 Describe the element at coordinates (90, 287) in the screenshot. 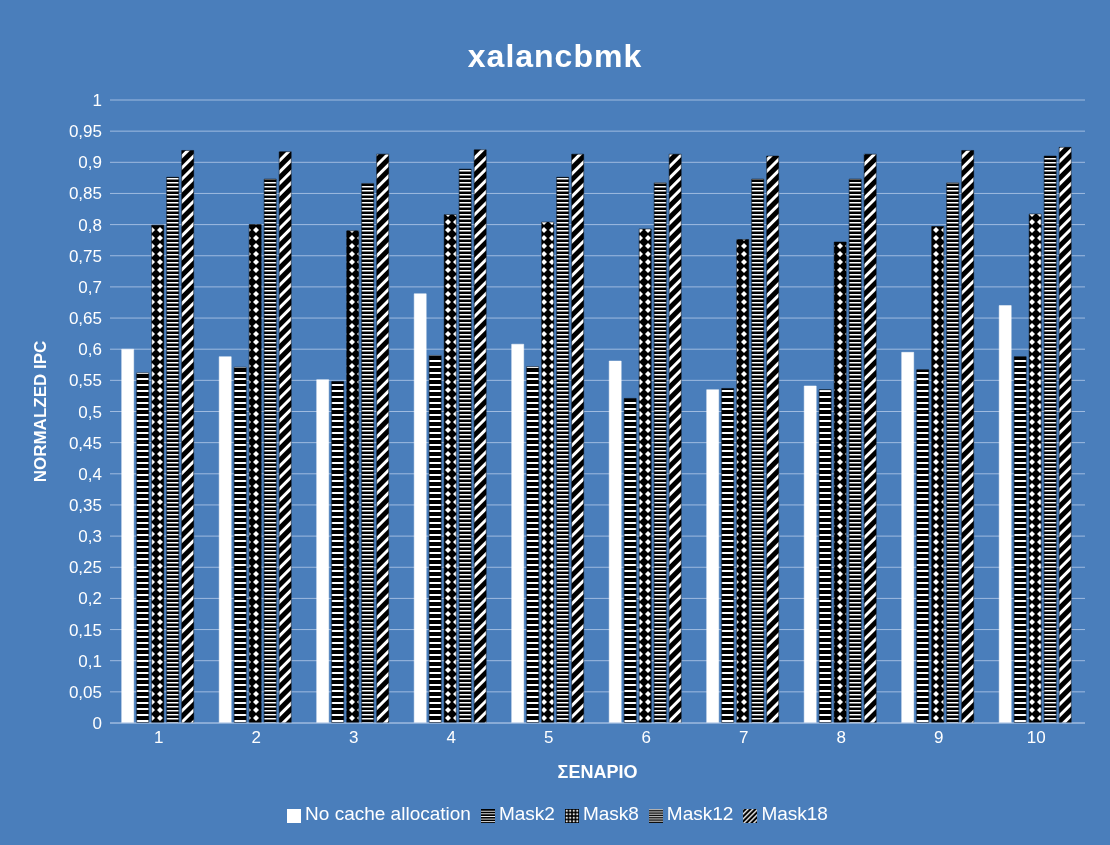

I see `y-tick-label: 0,7` at that location.